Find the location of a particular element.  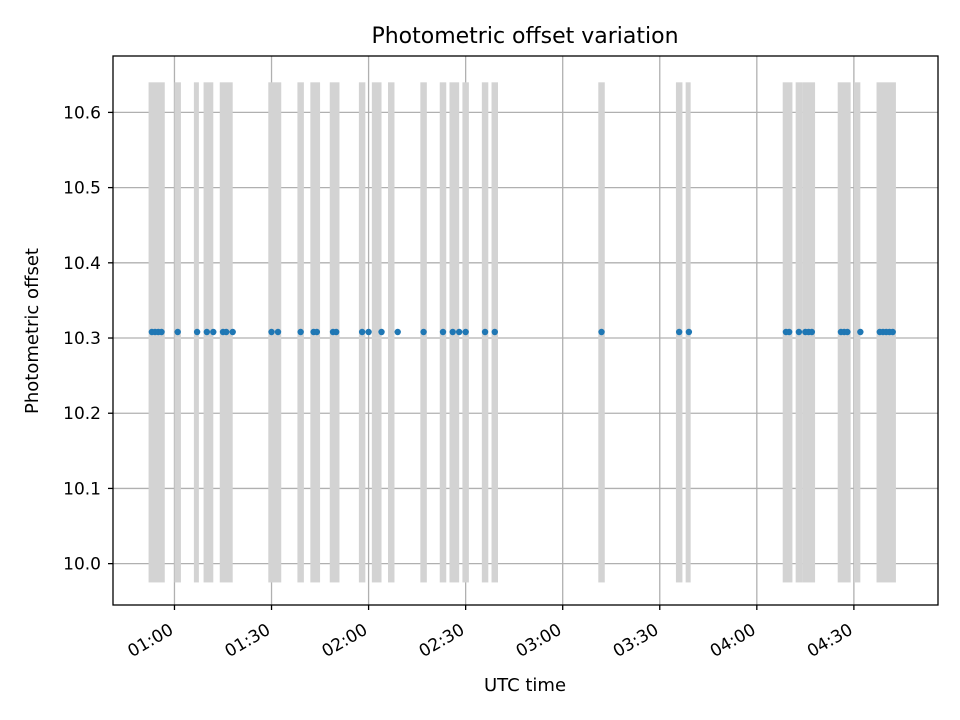

y-axis-label: Photometric offset is located at coordinates (32, 331).